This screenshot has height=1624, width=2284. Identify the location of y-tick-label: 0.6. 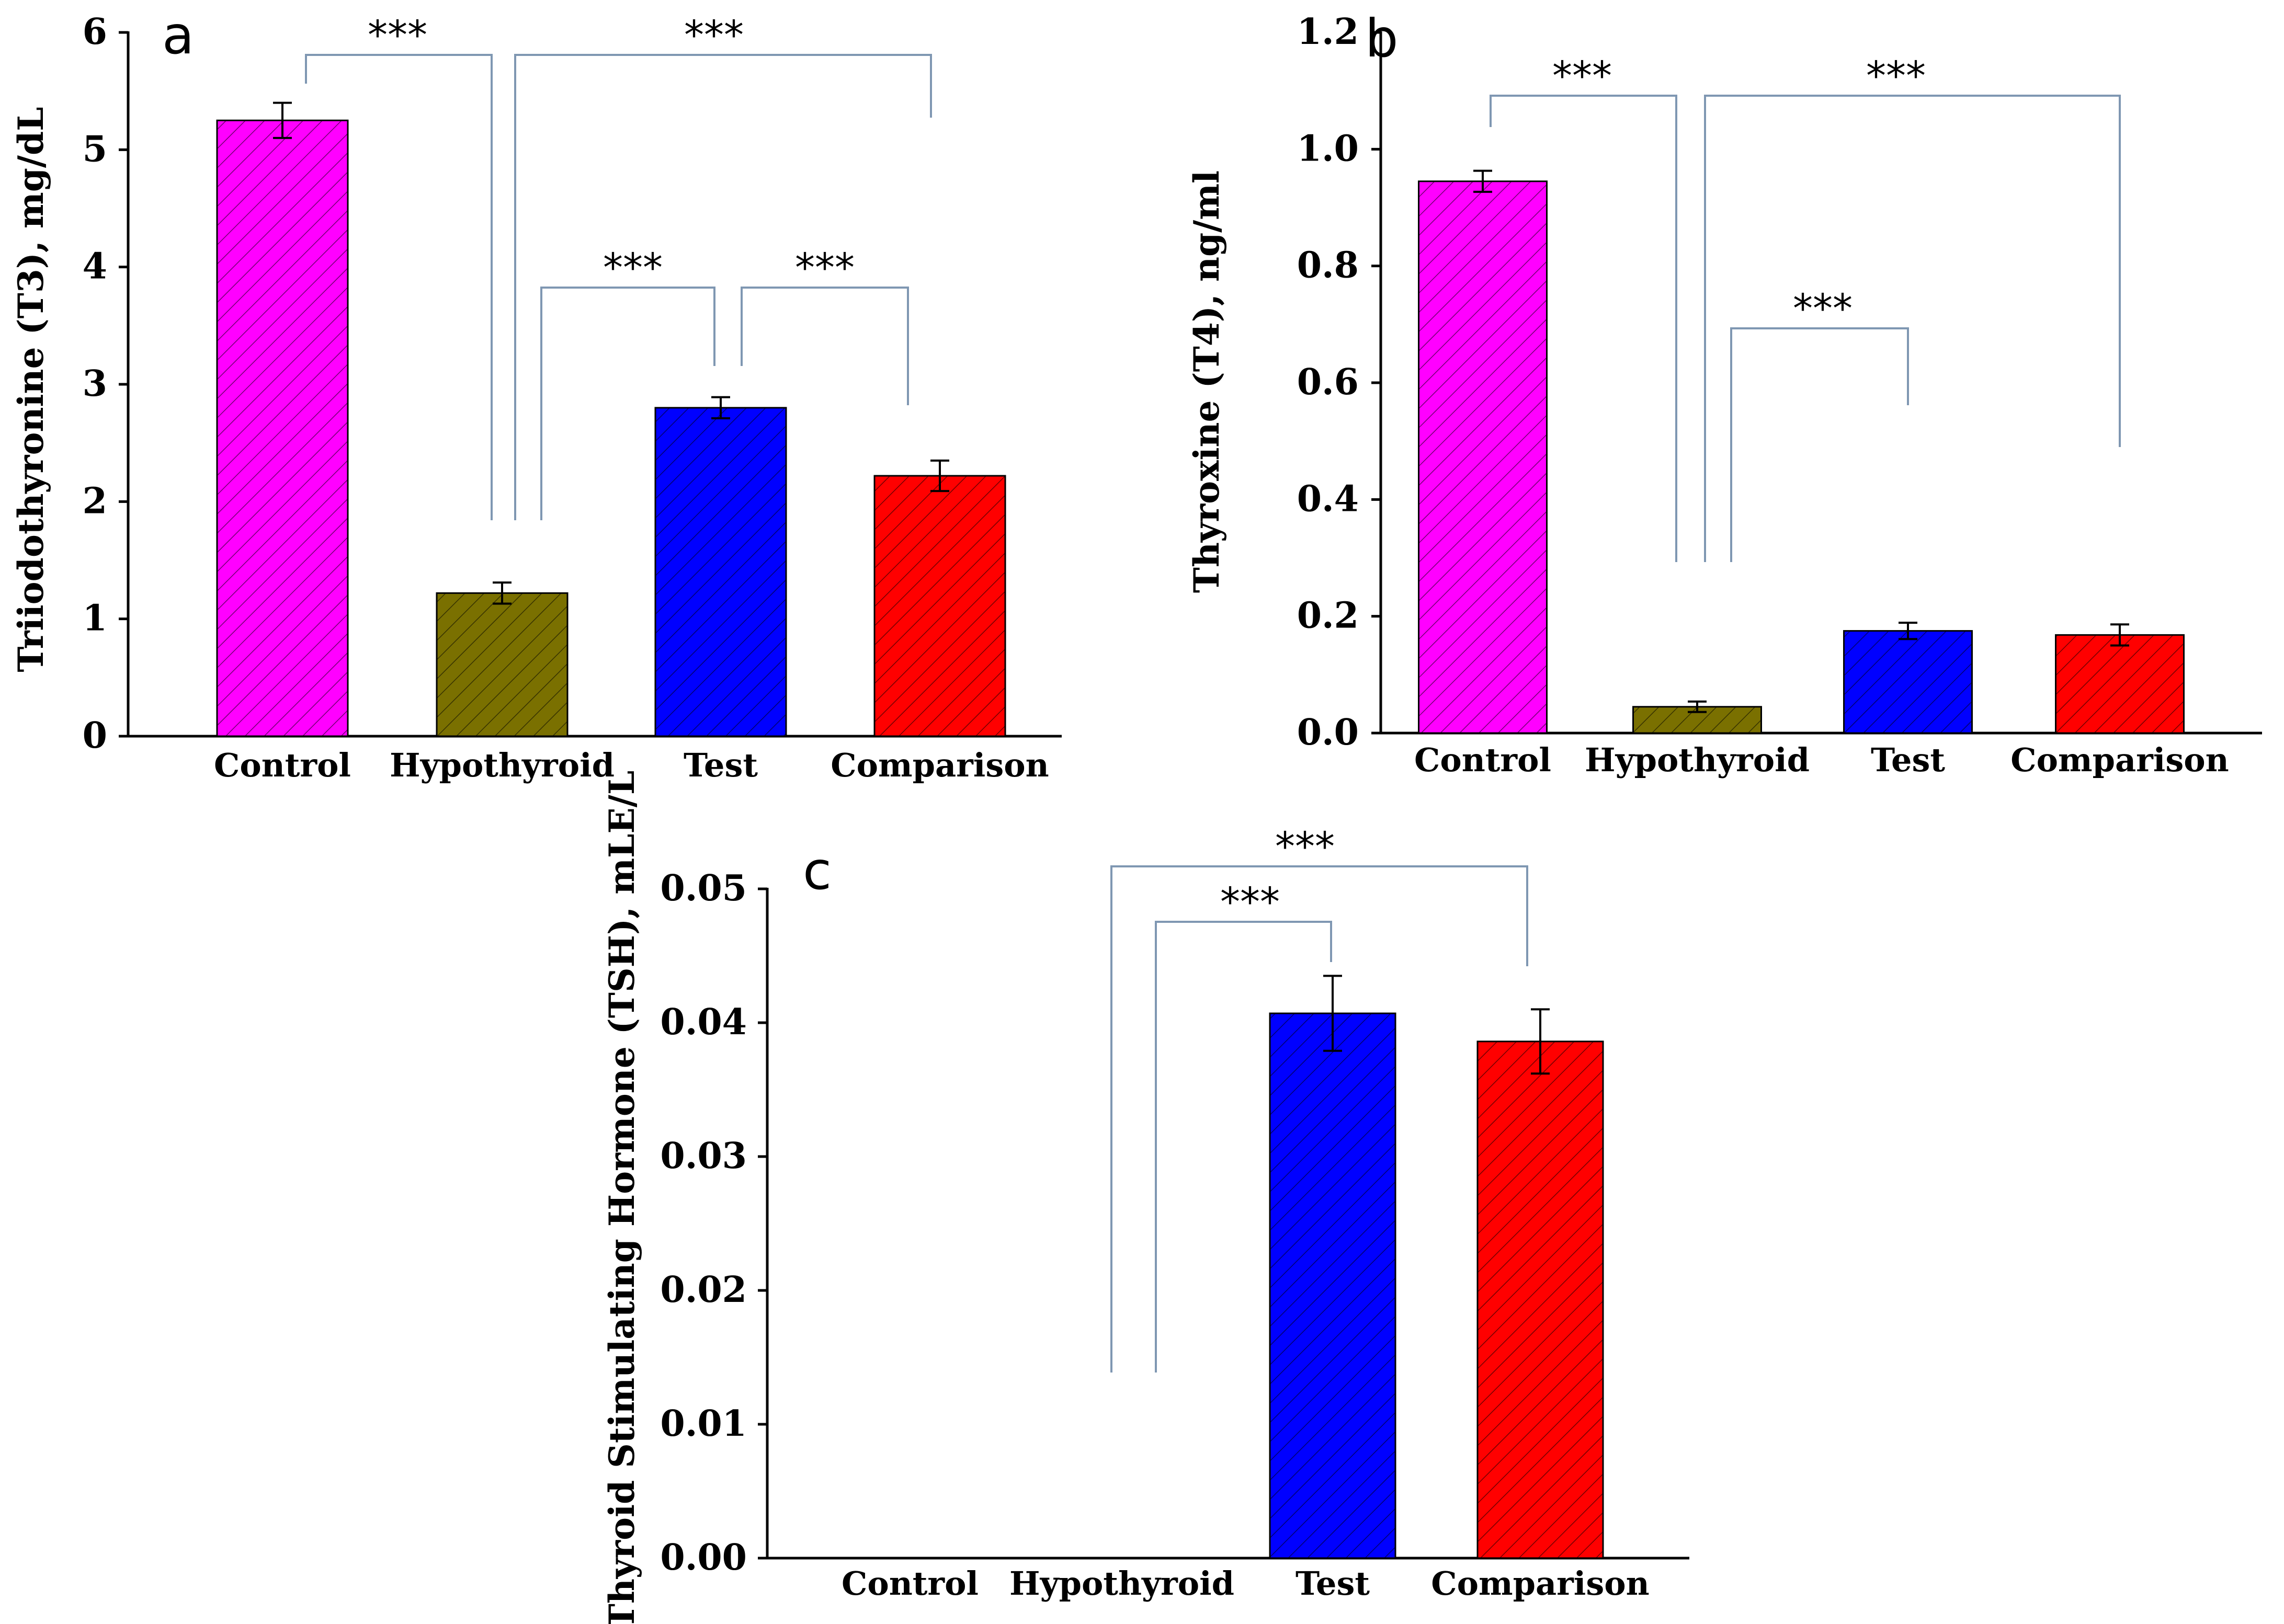
(1328, 382).